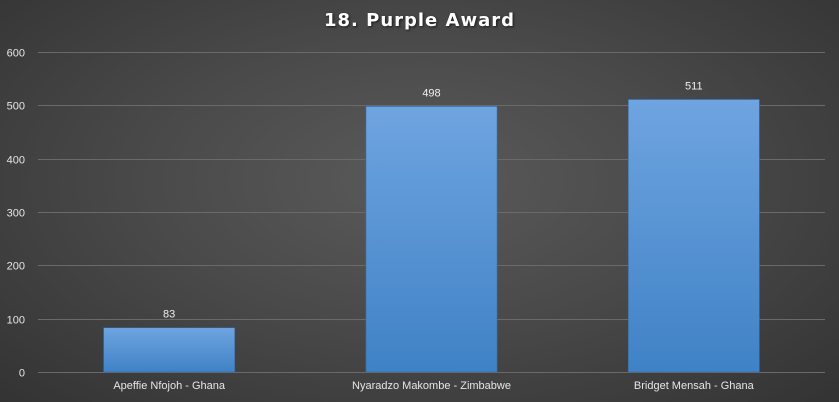 The height and width of the screenshot is (402, 839). Describe the element at coordinates (169, 315) in the screenshot. I see `data-label-0: 83` at that location.